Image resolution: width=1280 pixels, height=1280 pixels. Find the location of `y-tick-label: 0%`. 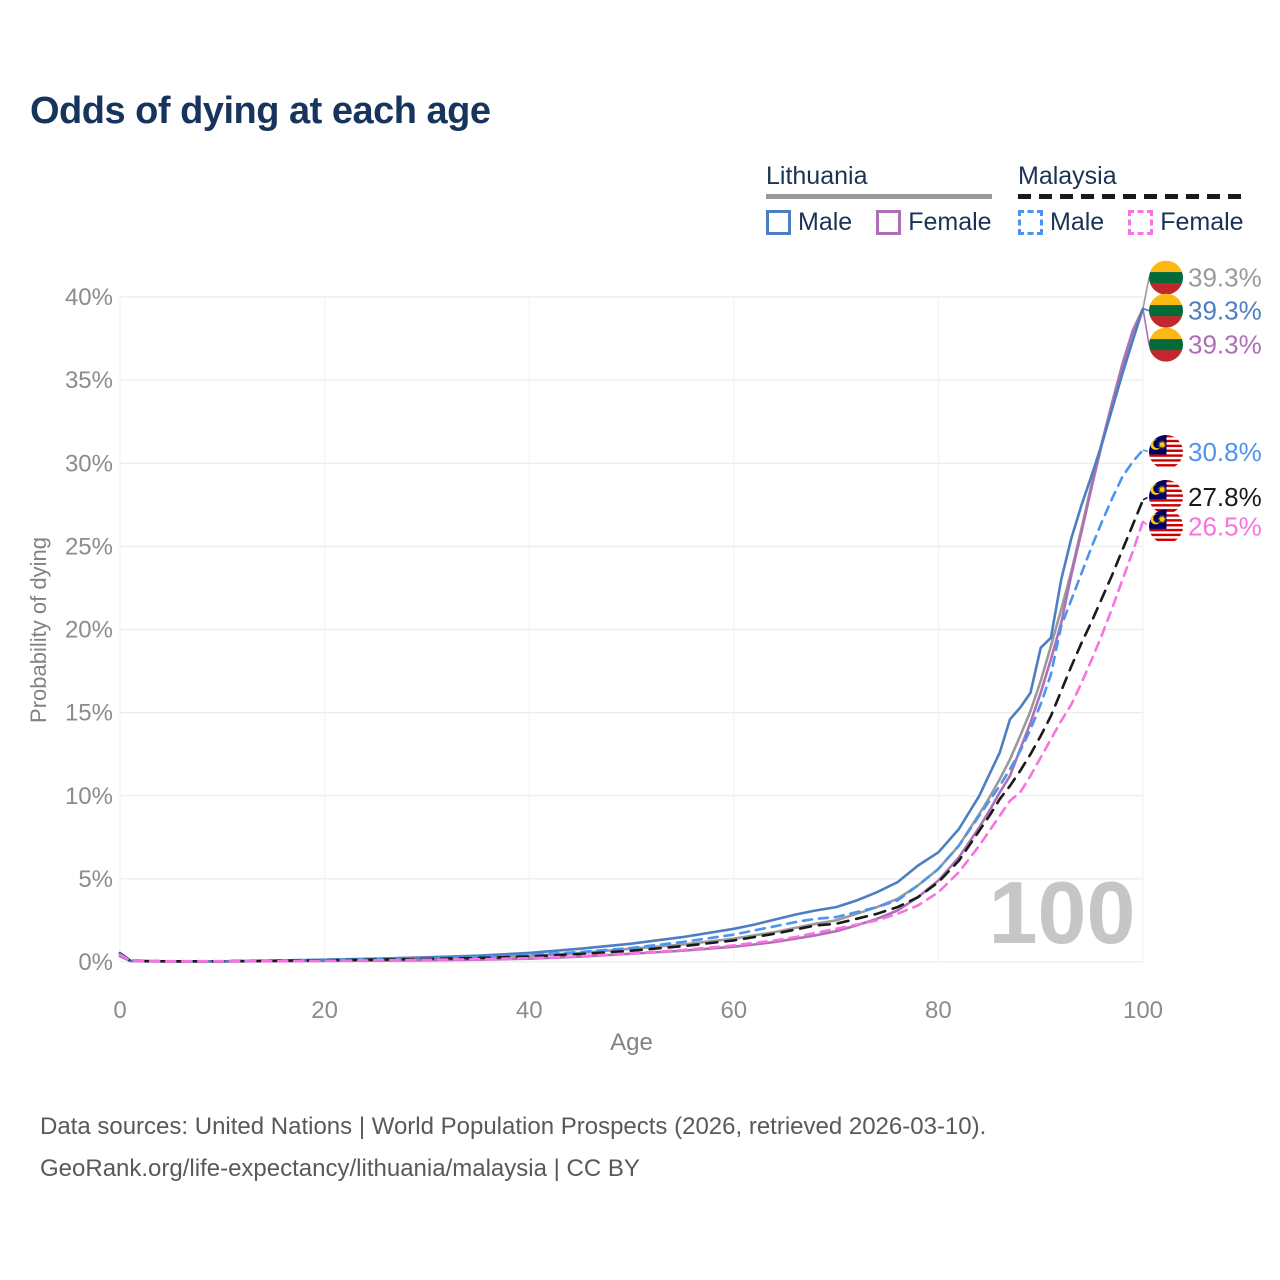

y-tick-label: 0% is located at coordinates (95, 962).